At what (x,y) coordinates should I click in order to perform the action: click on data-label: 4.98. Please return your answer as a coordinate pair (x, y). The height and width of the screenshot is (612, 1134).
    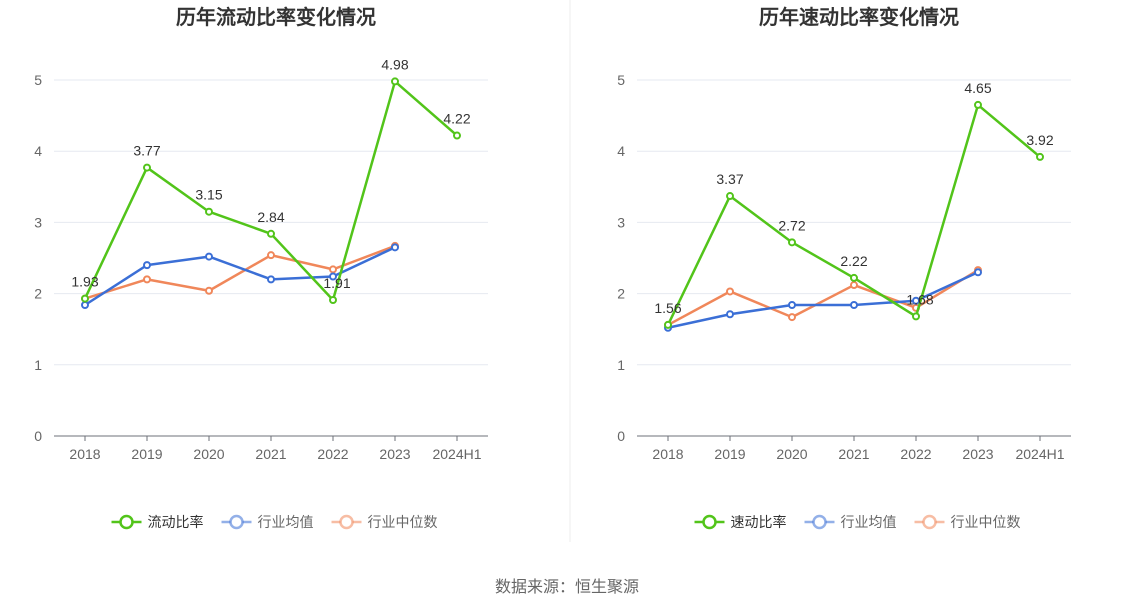
    Looking at the image, I should click on (394, 64).